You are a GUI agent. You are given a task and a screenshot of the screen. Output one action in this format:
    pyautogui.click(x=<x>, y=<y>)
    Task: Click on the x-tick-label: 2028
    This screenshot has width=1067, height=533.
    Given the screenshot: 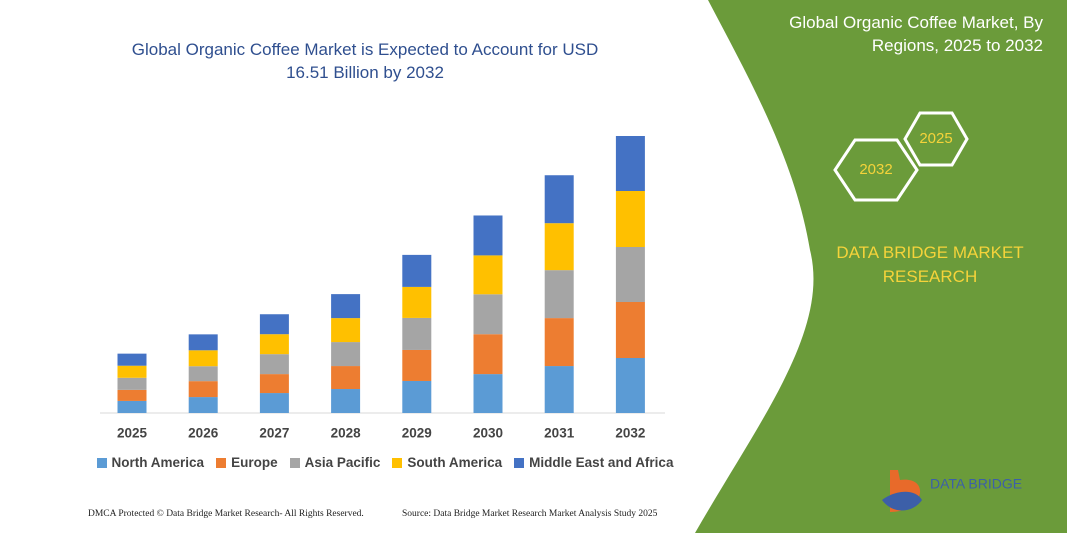 What is the action you would take?
    pyautogui.click(x=346, y=433)
    